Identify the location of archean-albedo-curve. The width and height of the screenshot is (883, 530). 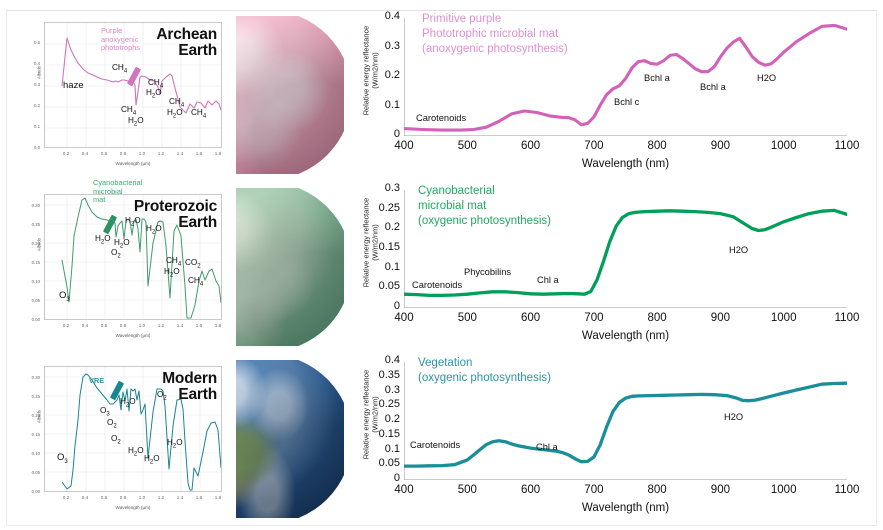
(133, 85).